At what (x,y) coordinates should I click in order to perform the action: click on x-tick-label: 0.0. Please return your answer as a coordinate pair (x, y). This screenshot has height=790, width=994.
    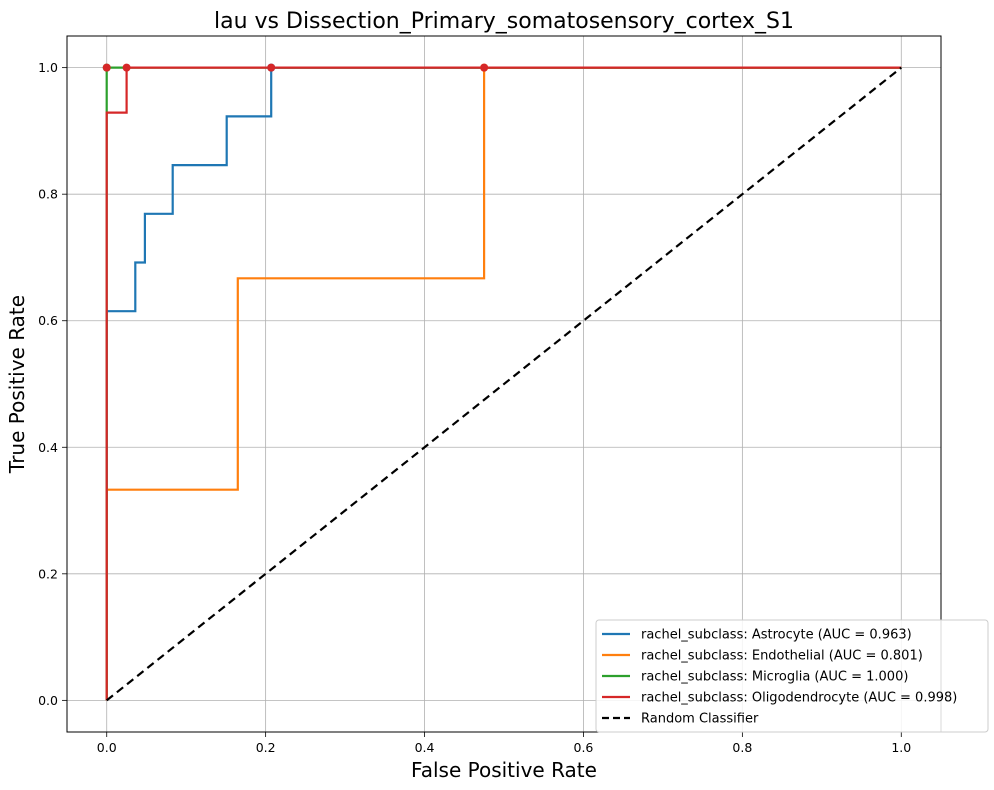
    Looking at the image, I should click on (107, 747).